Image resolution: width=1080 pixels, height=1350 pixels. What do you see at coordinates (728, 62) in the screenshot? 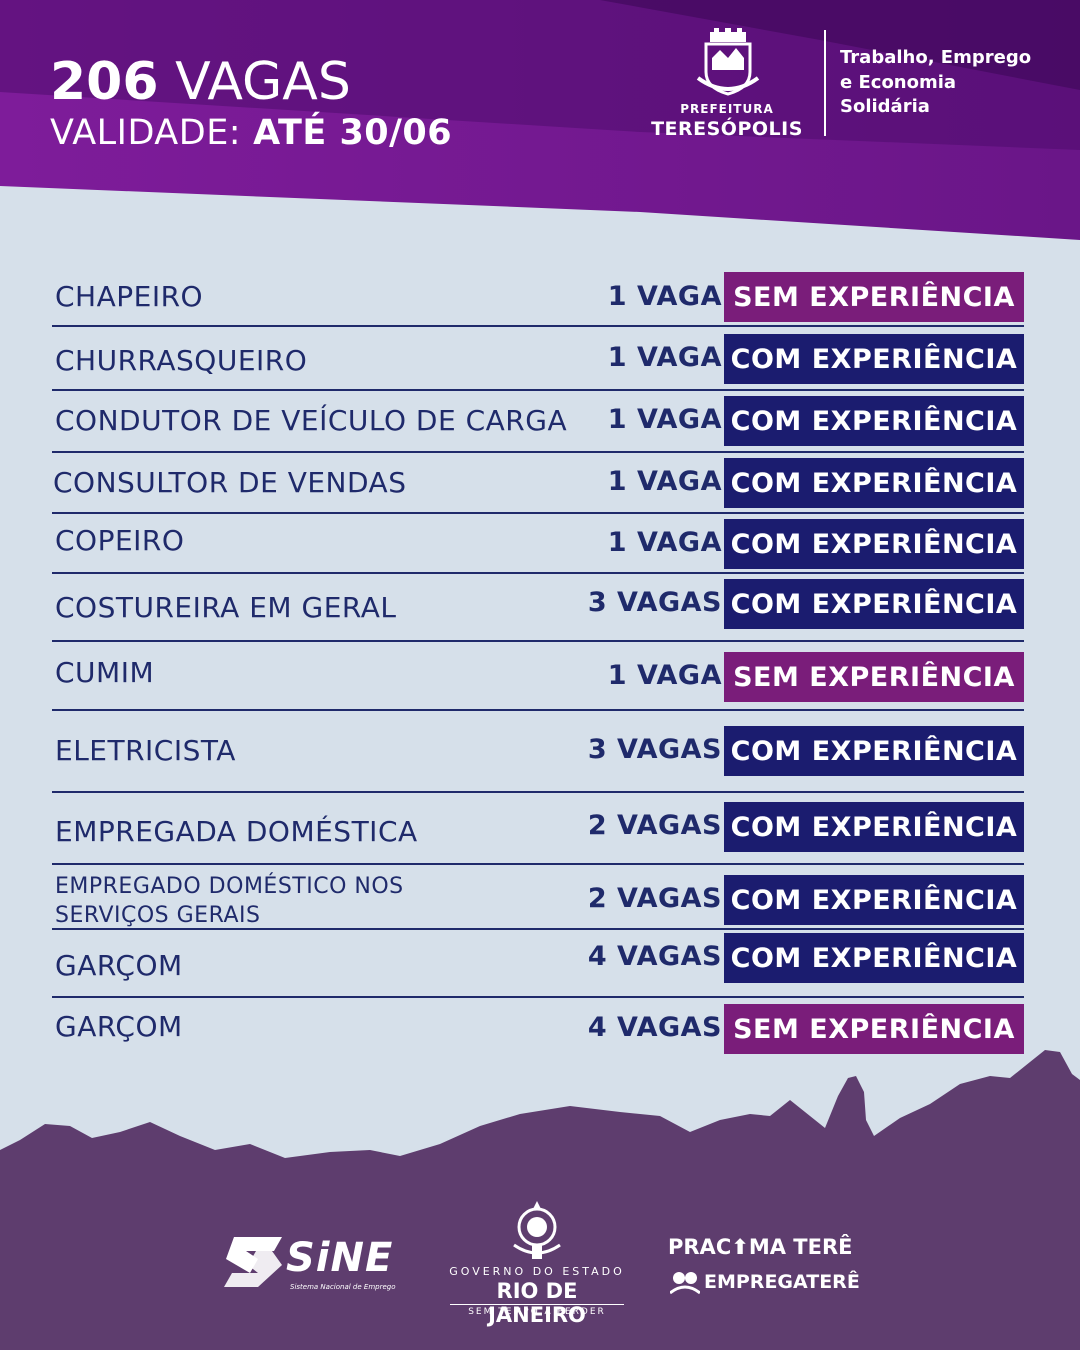
I see `teresopolis-crest-icon` at bounding box center [728, 62].